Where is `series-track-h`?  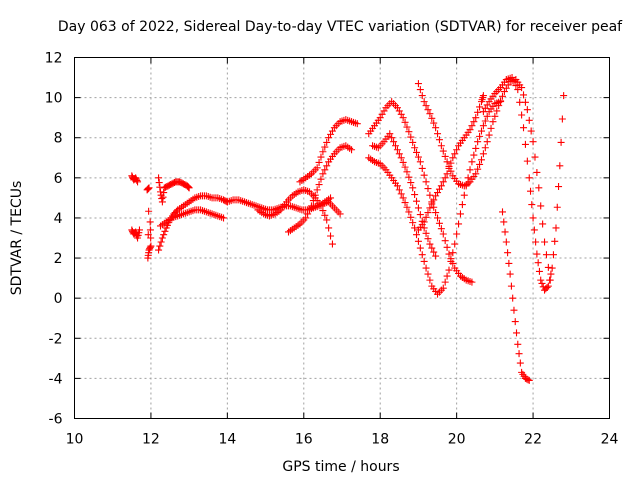
series-track-h is located at coordinates (295, 217).